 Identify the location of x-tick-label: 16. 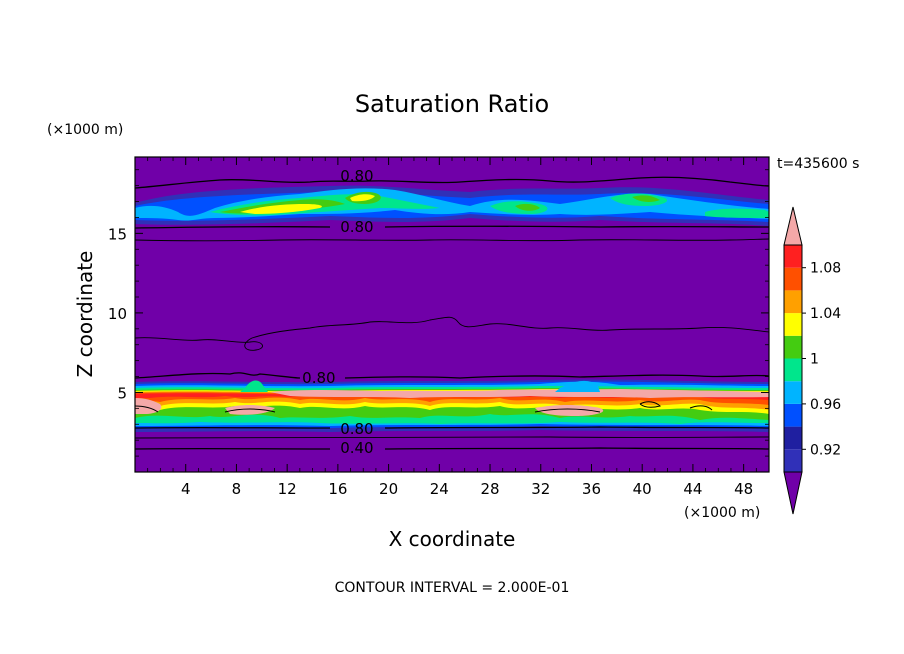
(337, 489).